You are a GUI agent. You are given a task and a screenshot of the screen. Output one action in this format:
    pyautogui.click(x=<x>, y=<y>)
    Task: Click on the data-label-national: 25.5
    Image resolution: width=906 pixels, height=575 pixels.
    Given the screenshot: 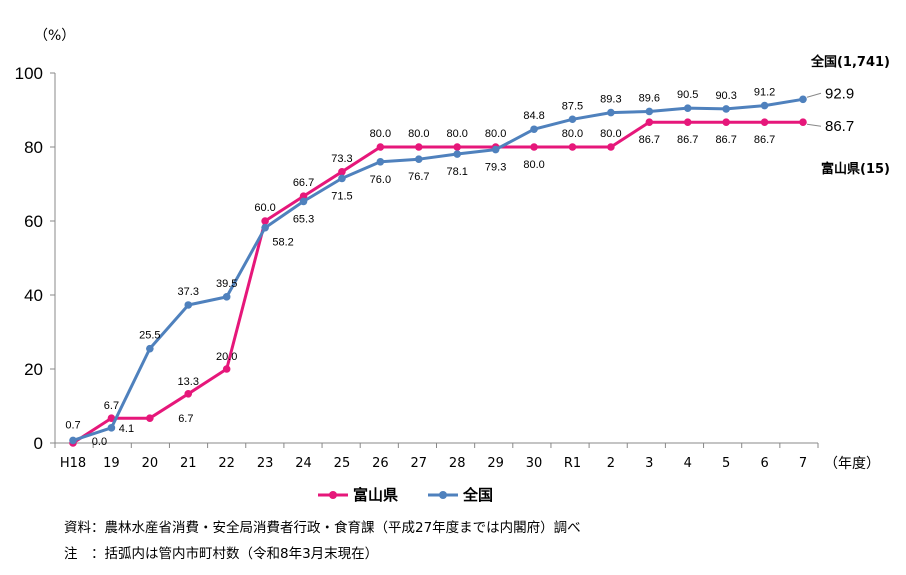 What is the action you would take?
    pyautogui.click(x=149, y=336)
    